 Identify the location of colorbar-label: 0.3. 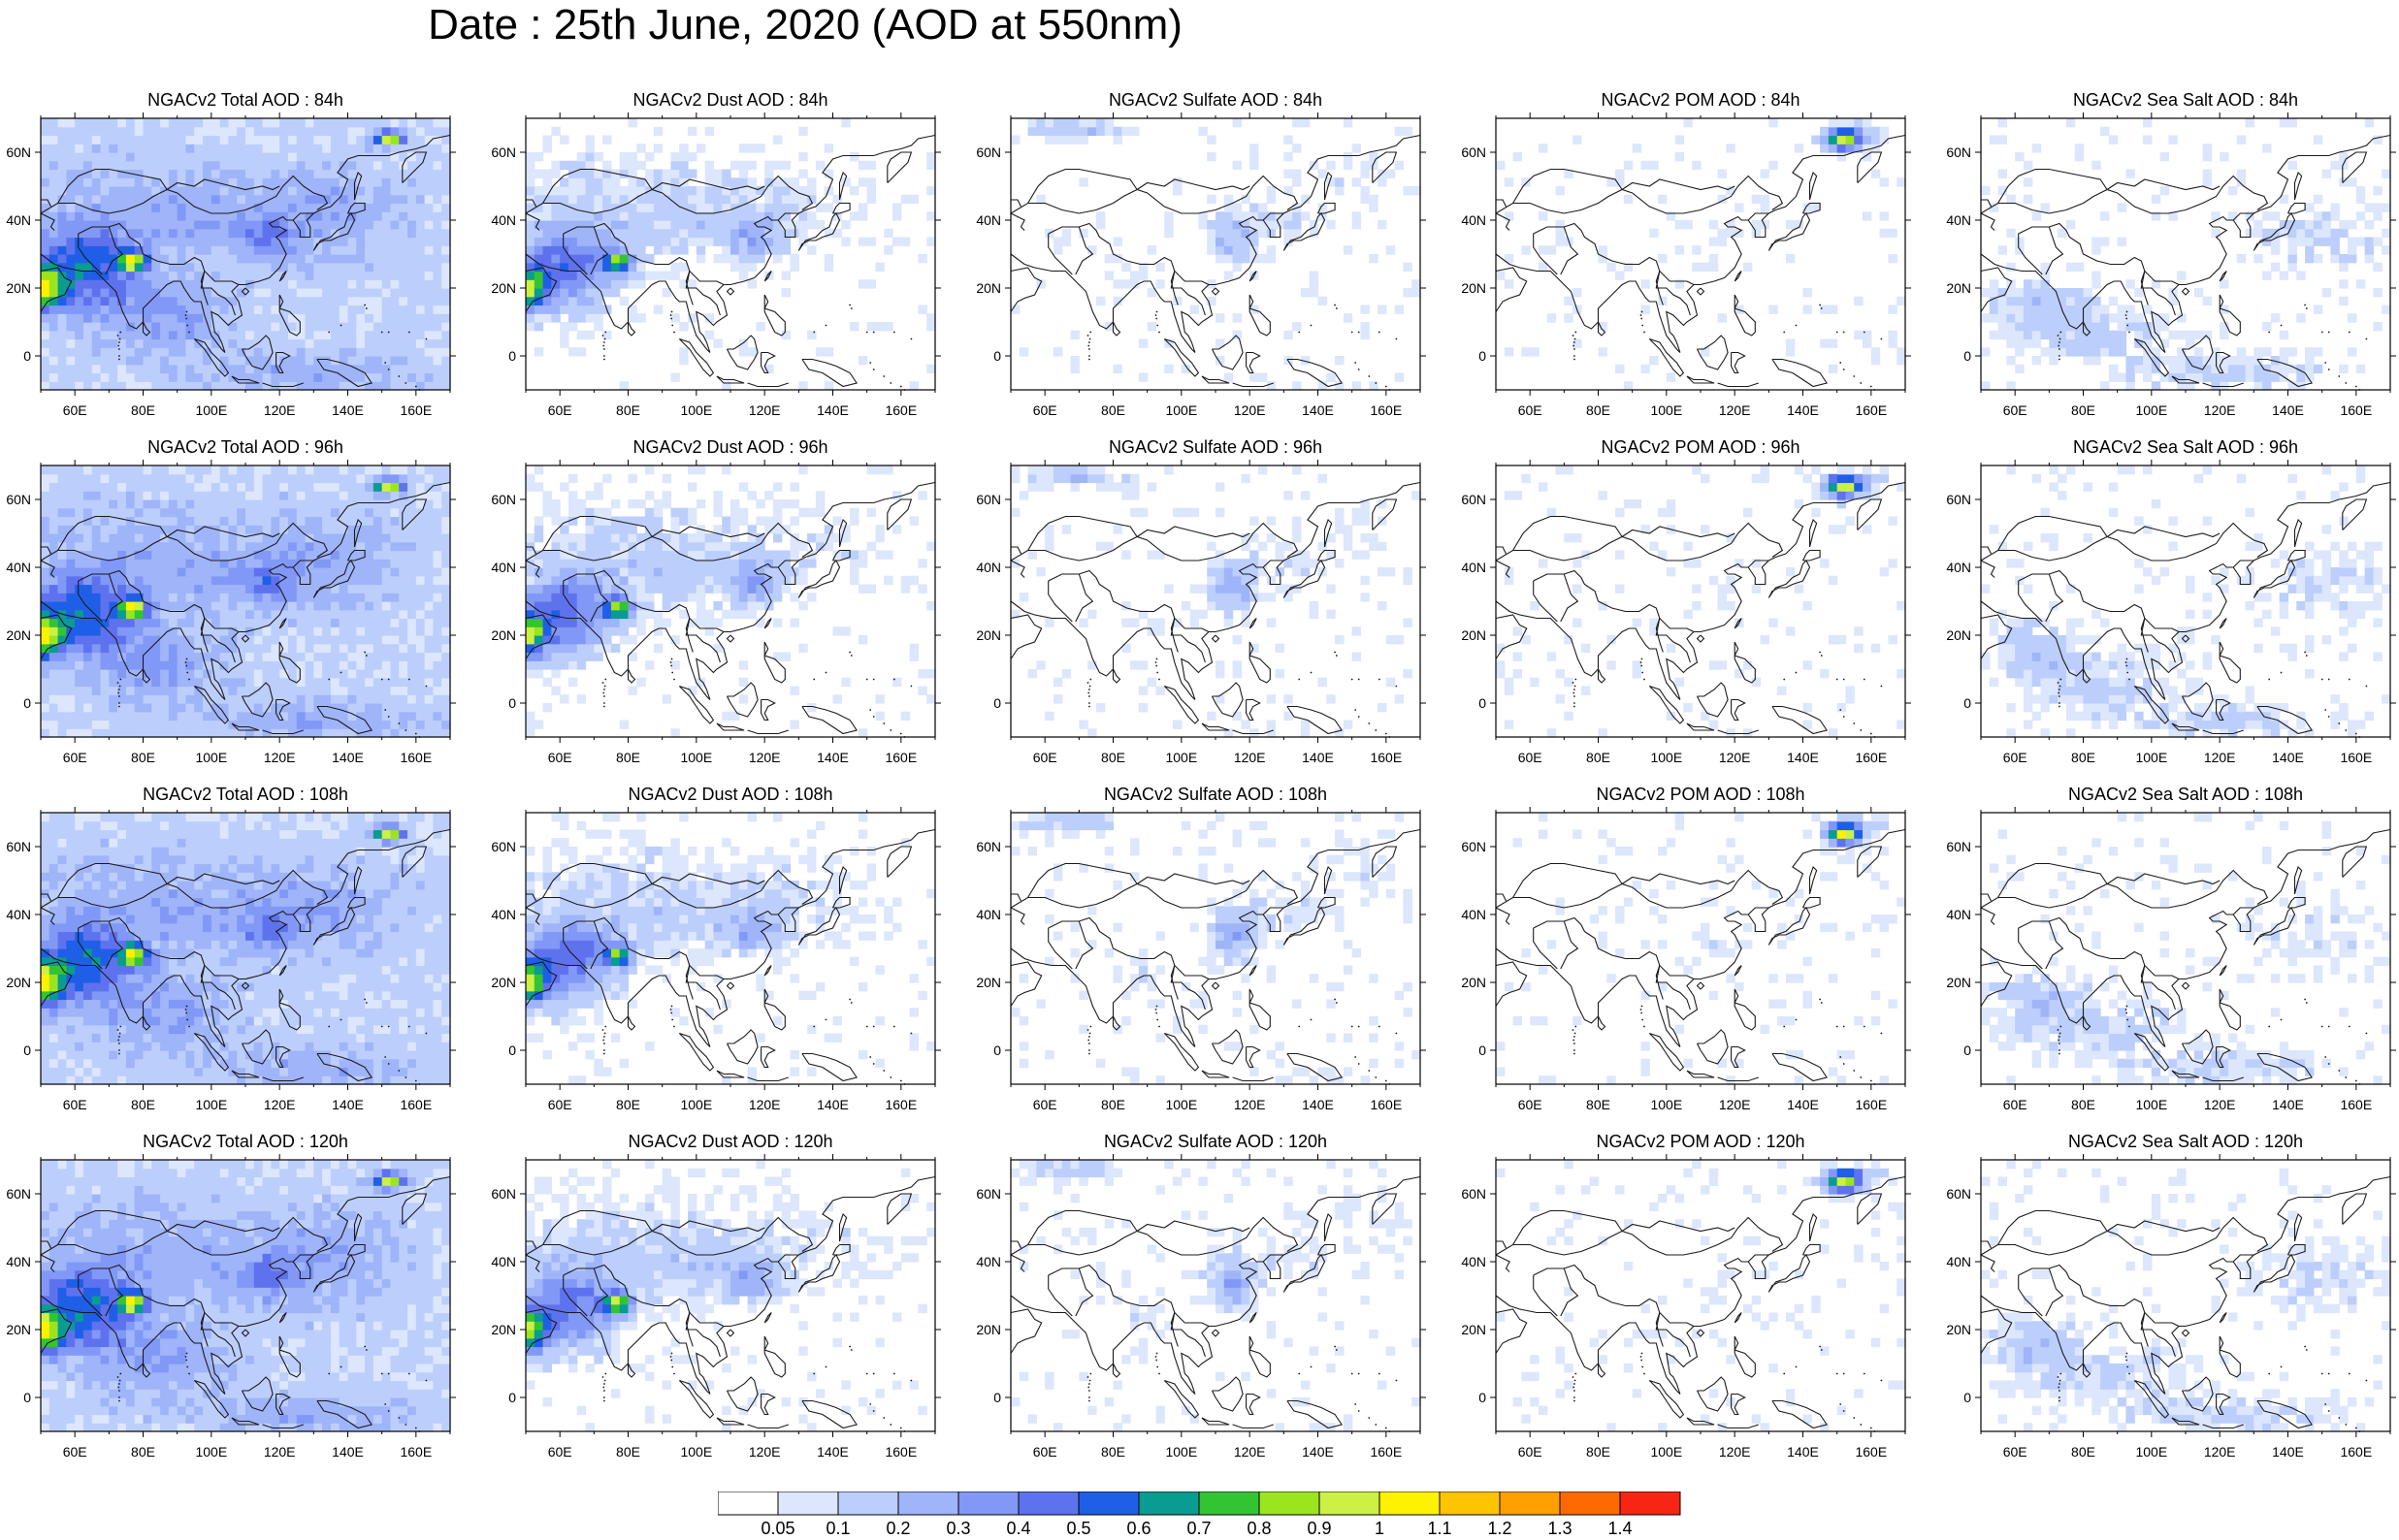
(958, 1527).